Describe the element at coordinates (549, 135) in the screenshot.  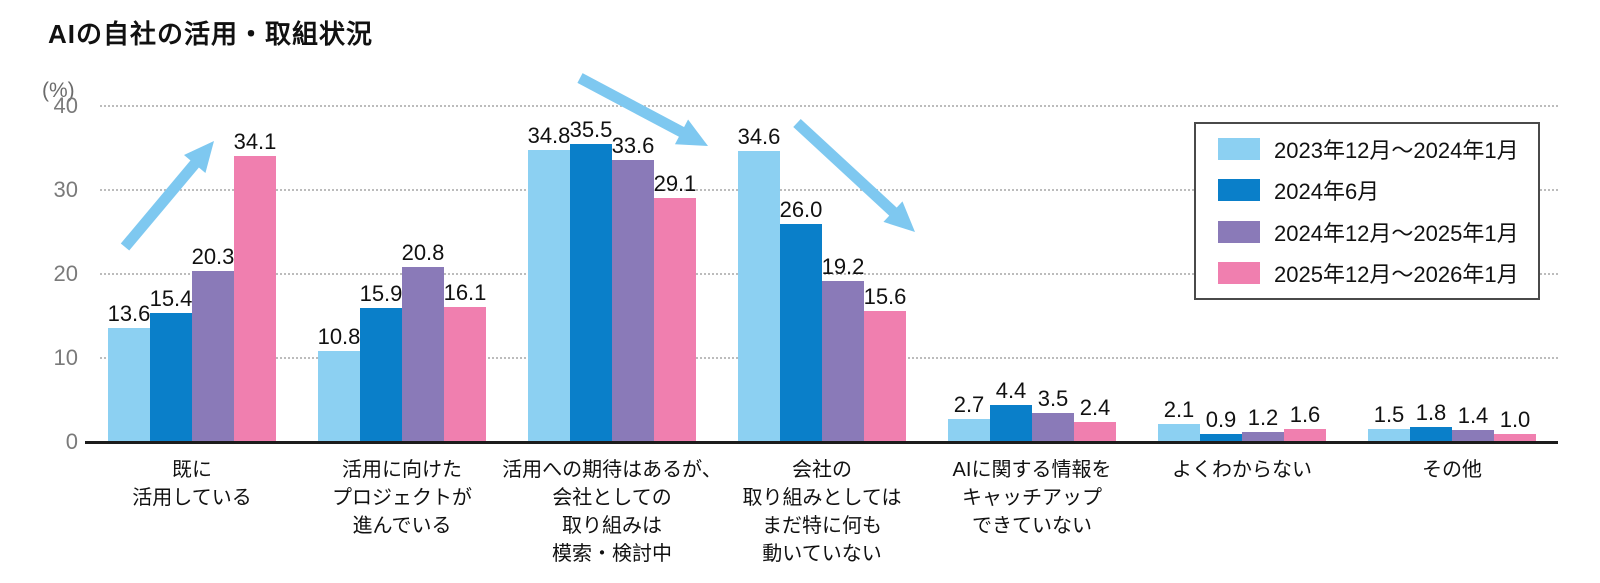
I see `bar-value-label: 34.8` at that location.